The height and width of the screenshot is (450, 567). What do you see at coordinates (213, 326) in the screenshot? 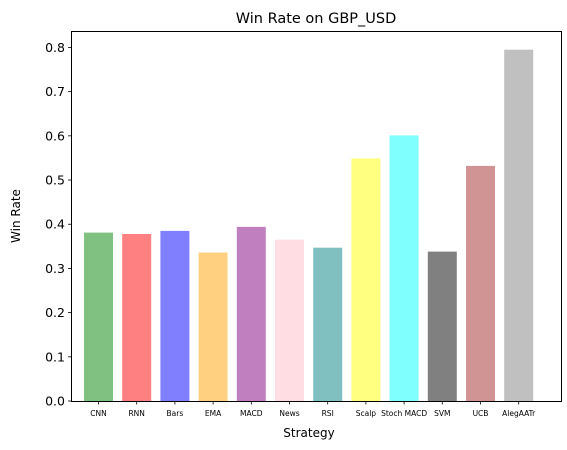
I see `bar-ema` at bounding box center [213, 326].